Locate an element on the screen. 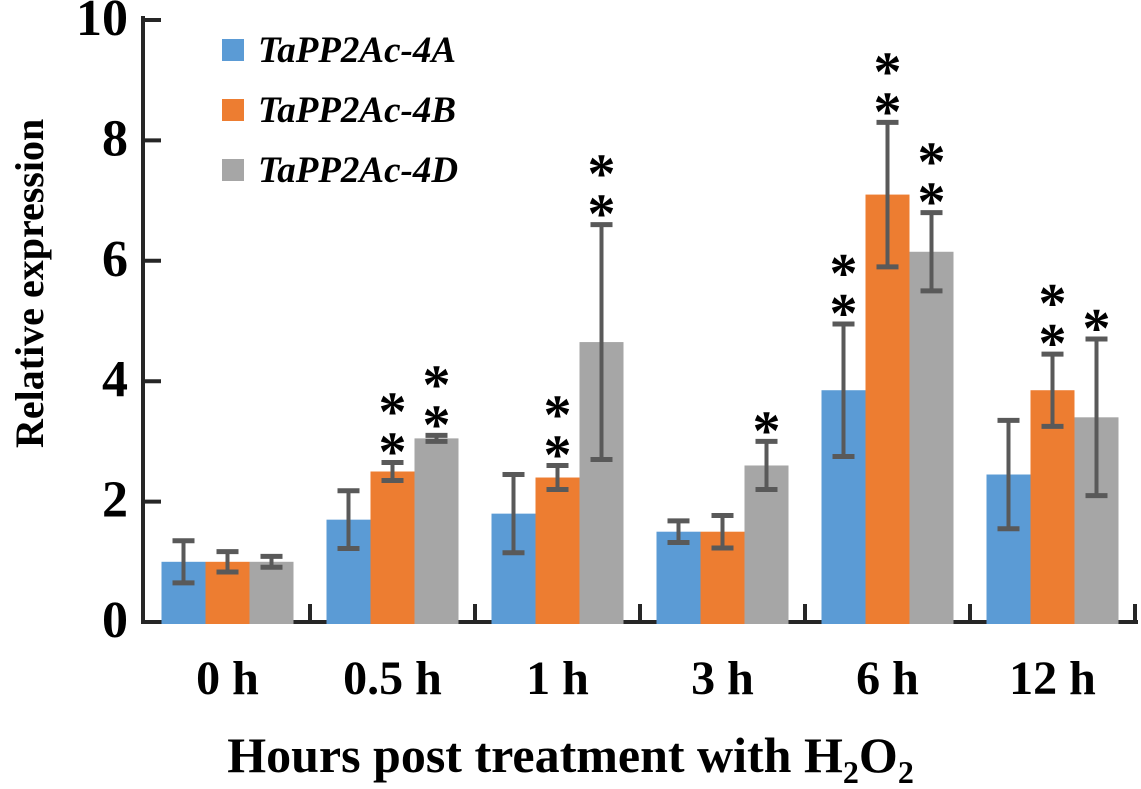 This screenshot has width=1141, height=789. formula-o: O is located at coordinates (878, 755).